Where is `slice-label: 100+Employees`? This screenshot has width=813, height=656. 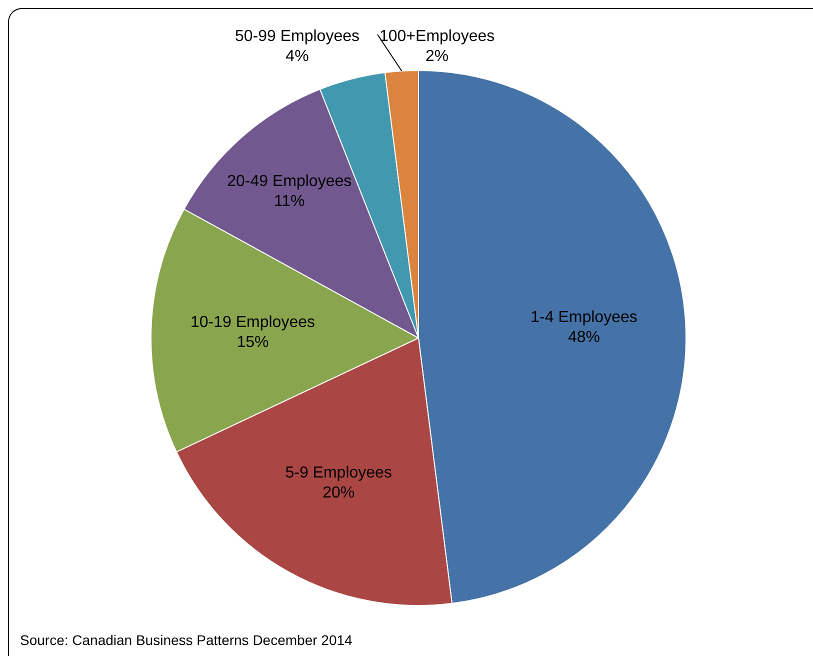 slice-label: 100+Employees is located at coordinates (437, 36).